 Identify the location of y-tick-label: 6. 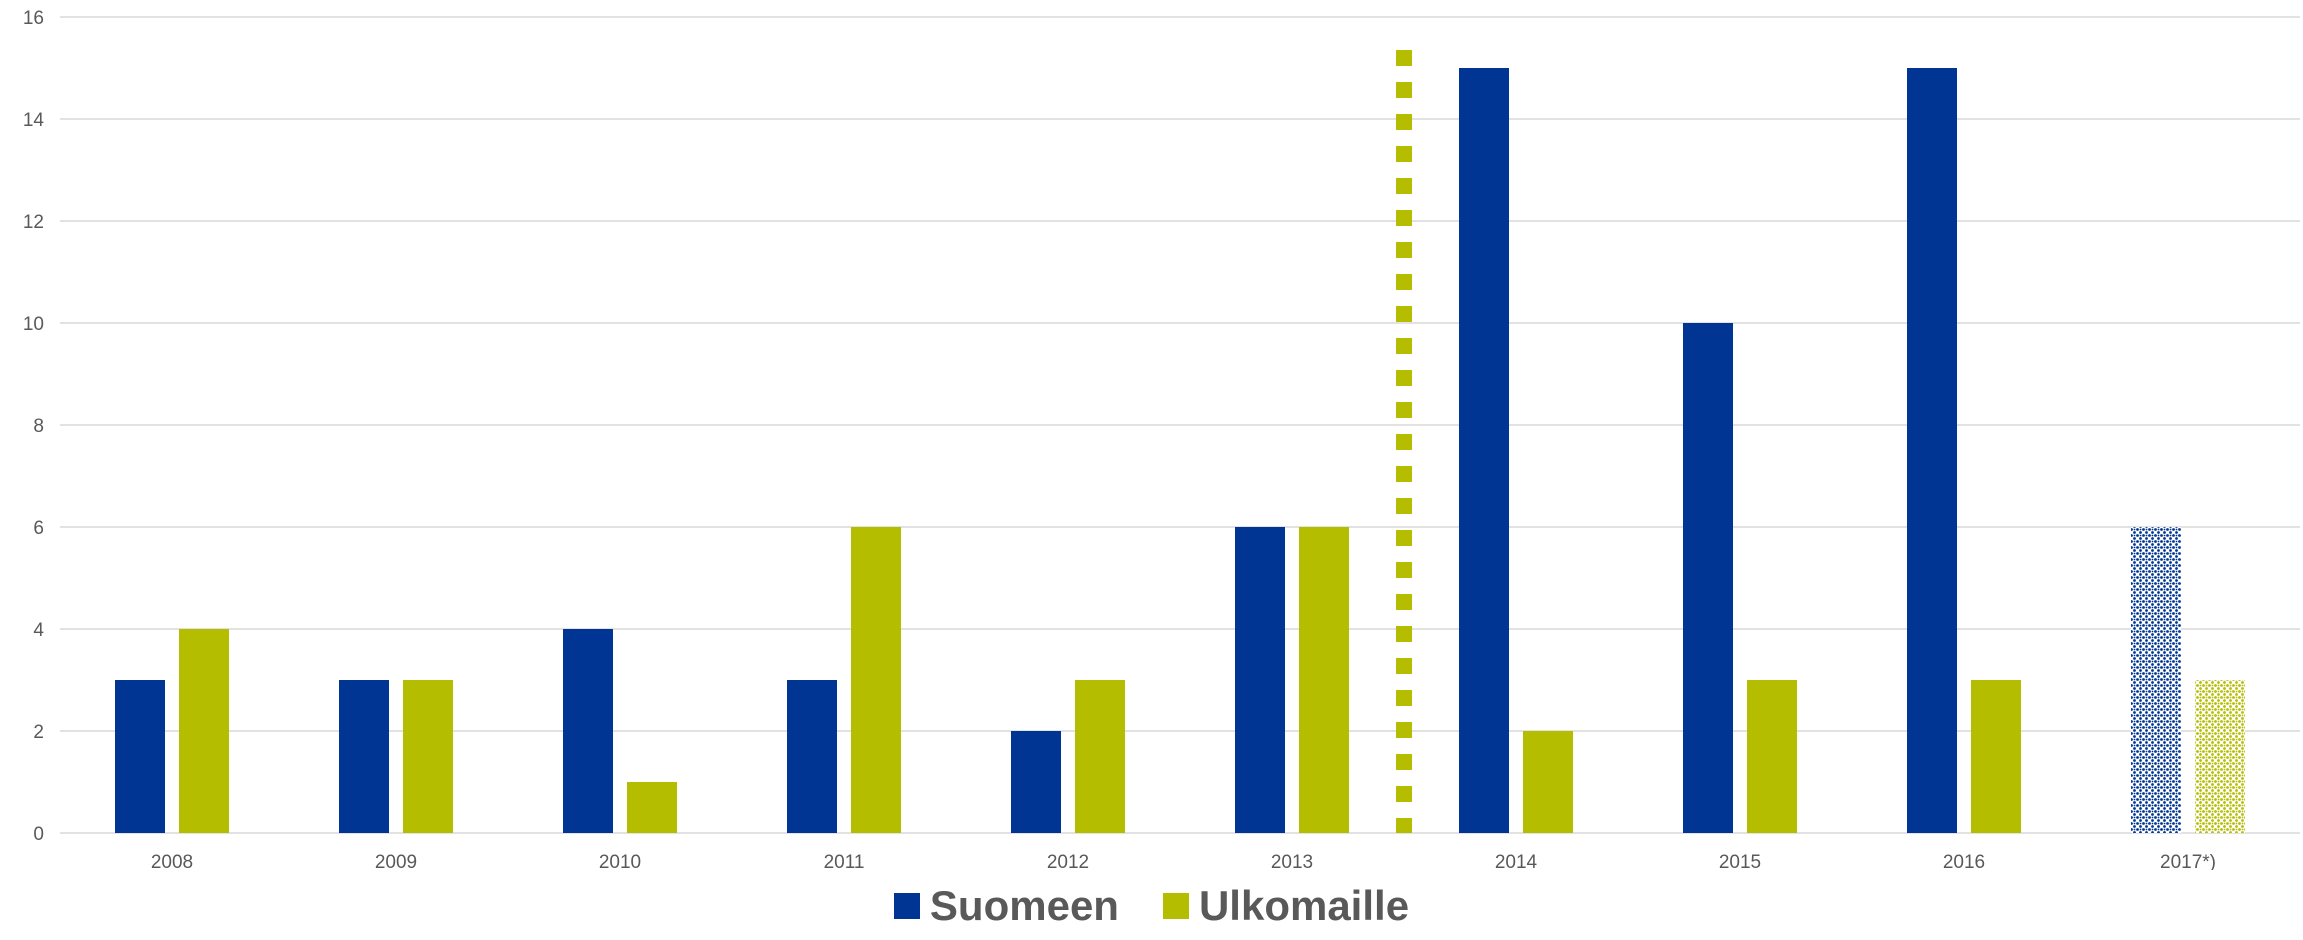
(38, 528).